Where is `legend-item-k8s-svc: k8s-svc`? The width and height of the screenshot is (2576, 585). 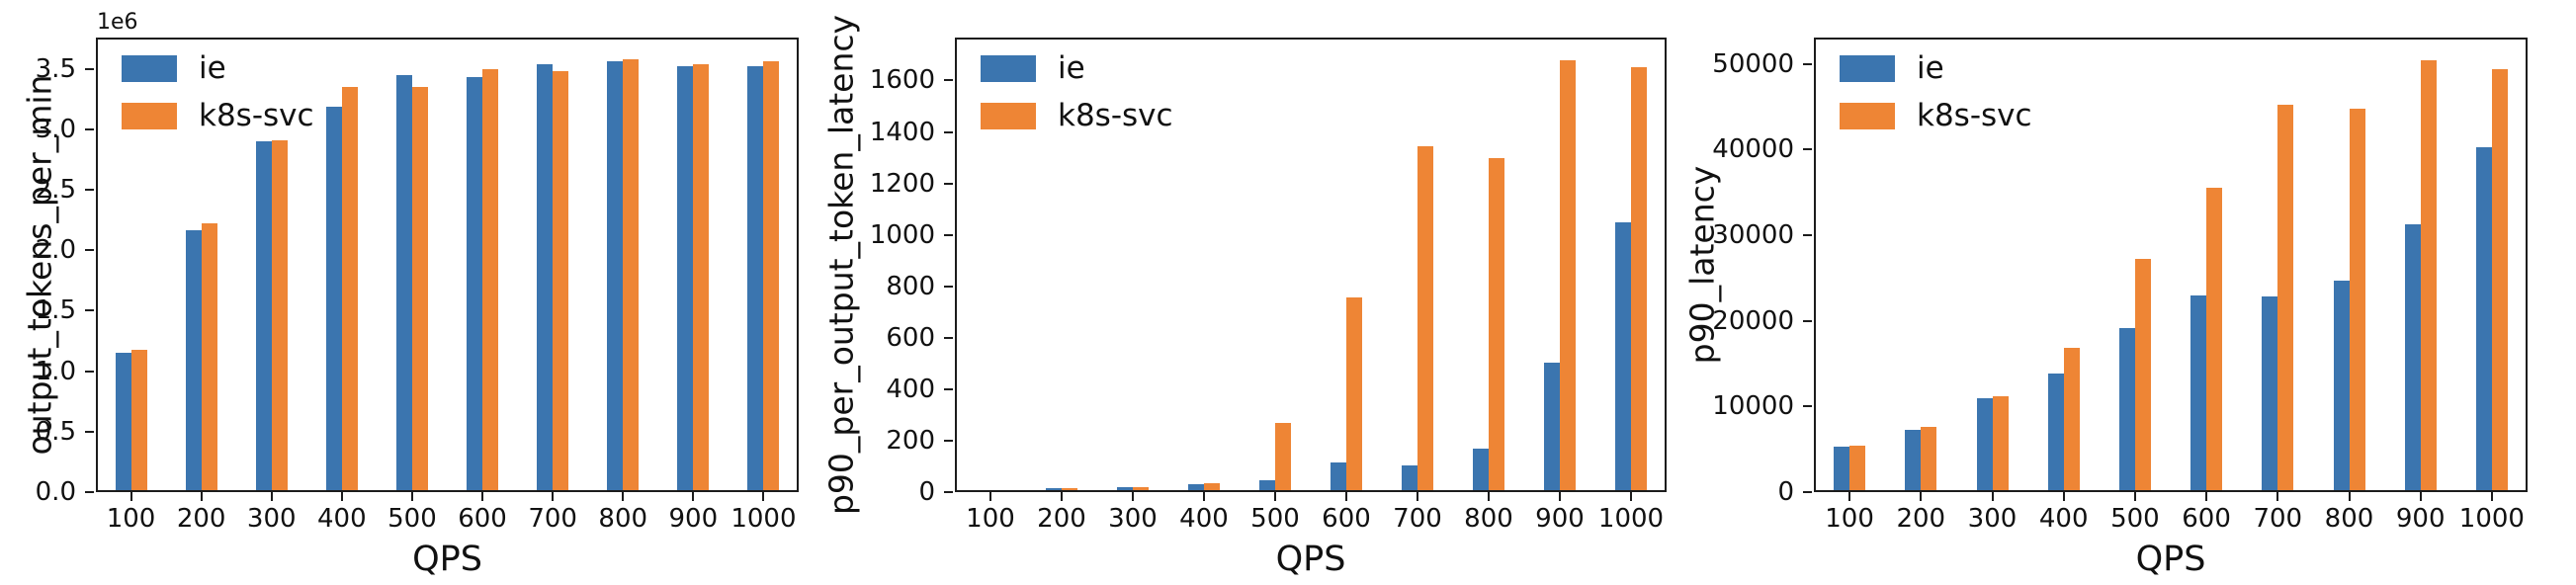
legend-item-k8s-svc: k8s-svc is located at coordinates (1936, 116).